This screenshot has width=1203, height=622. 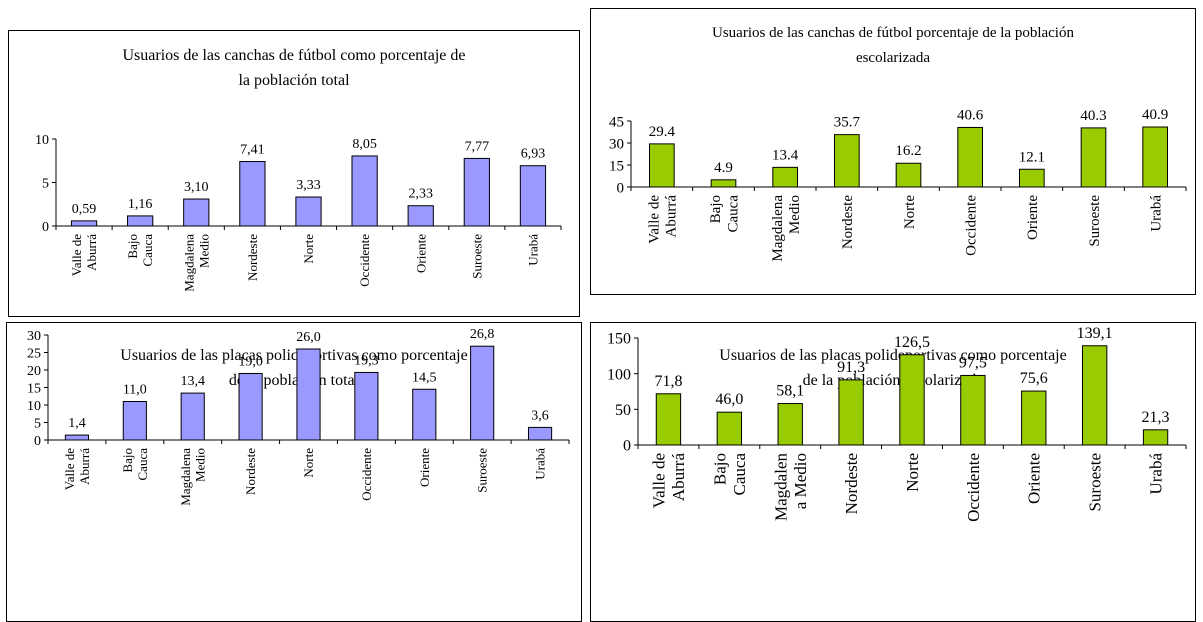 I want to click on chart-title-line-2: escolarizada, so click(x=893, y=58).